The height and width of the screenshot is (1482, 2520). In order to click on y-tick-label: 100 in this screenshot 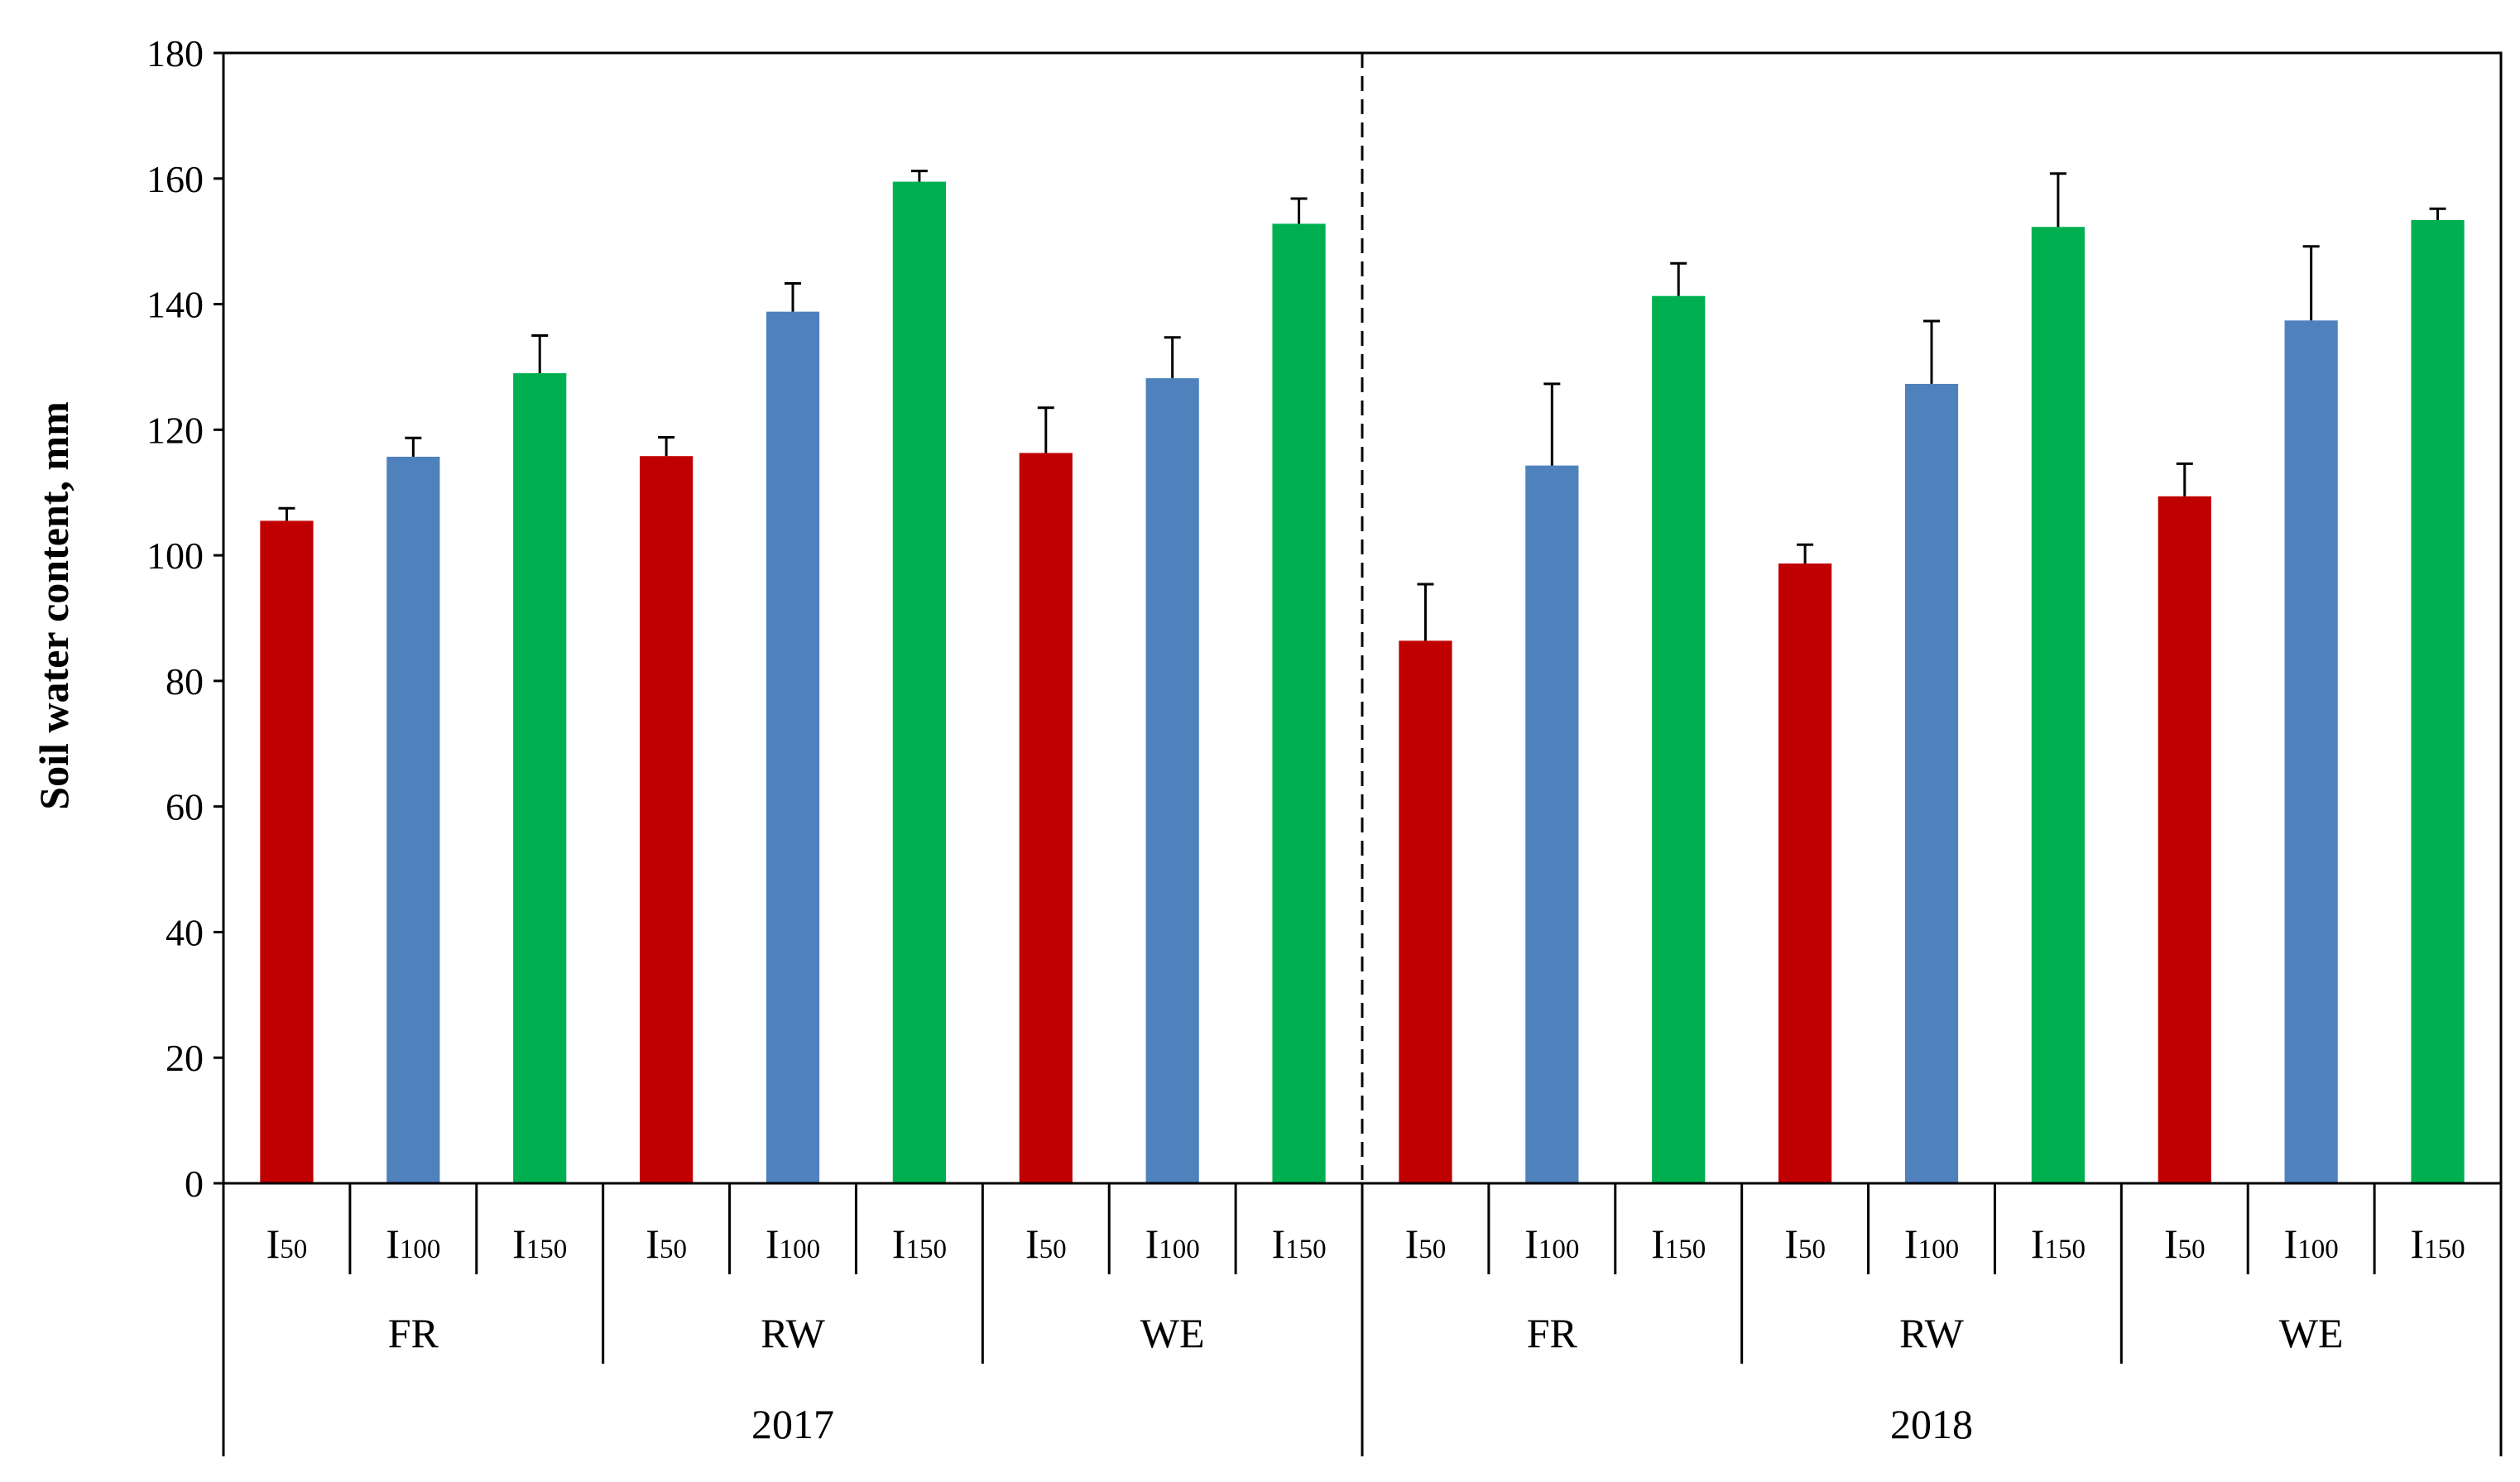, I will do `click(175, 556)`.